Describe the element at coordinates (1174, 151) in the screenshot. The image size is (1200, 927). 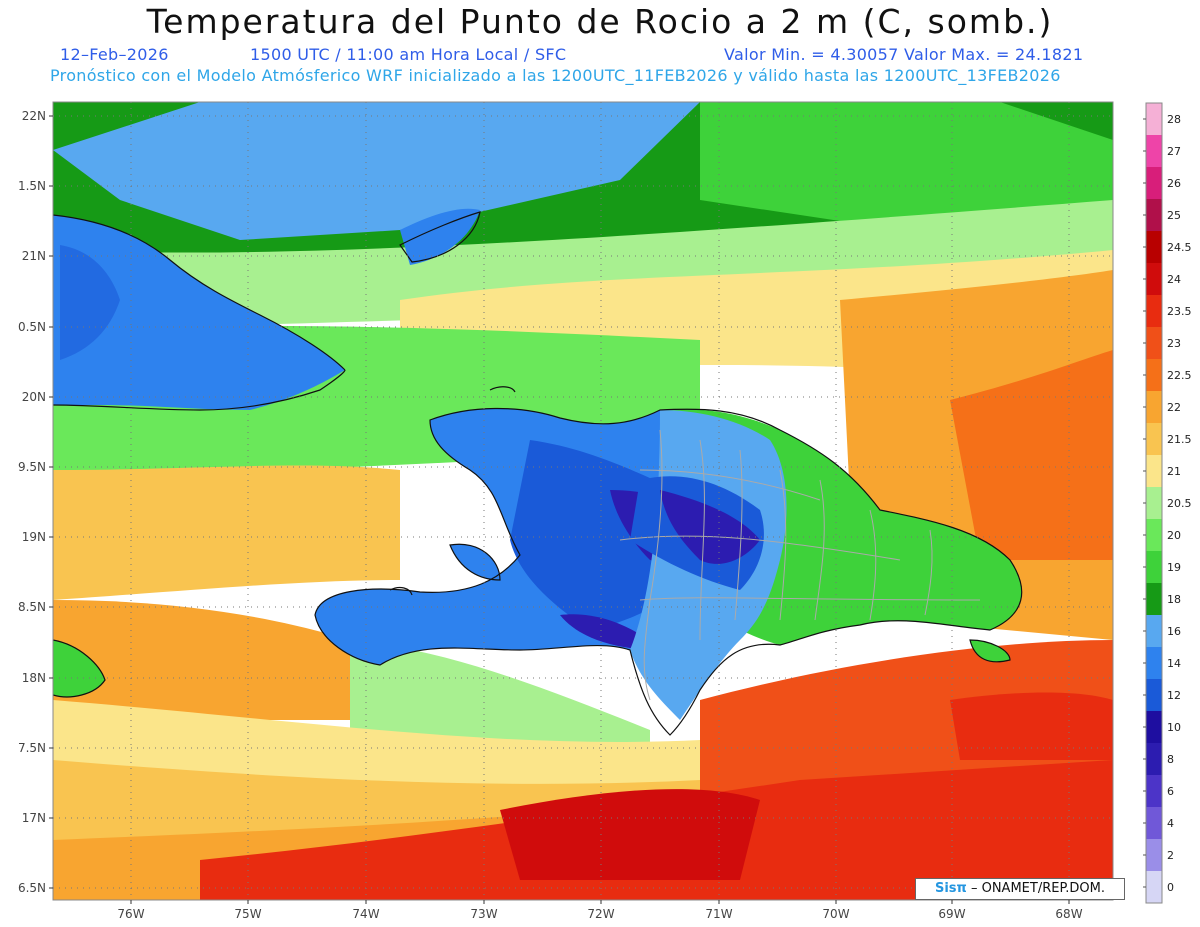
I see `legend-label: 27` at that location.